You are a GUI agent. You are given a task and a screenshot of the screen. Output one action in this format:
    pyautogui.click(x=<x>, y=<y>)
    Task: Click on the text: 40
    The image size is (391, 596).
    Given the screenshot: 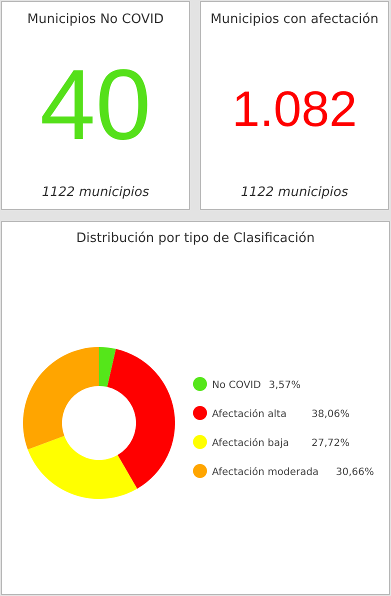 What is the action you would take?
    pyautogui.click(x=96, y=105)
    